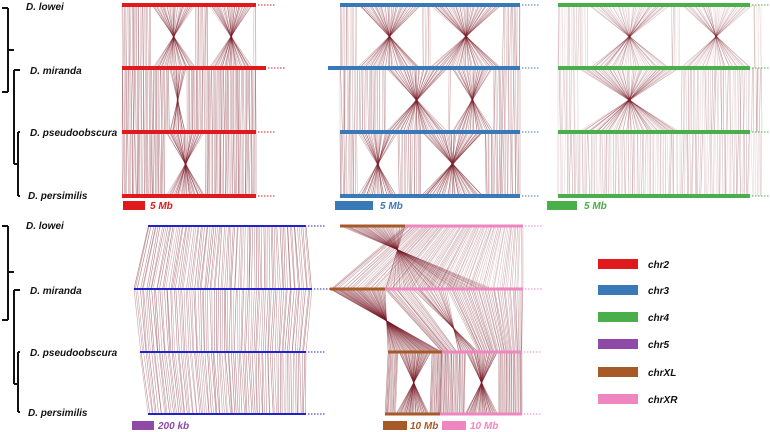 The image size is (770, 432). What do you see at coordinates (654, 132) in the screenshot?
I see `chromosome-bar` at bounding box center [654, 132].